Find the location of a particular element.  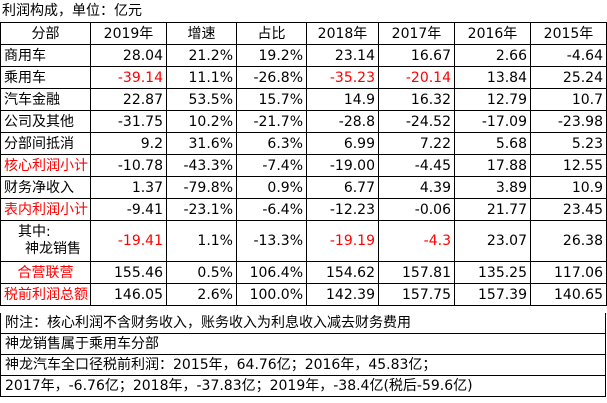

table-cell: -10.78 is located at coordinates (128, 165).